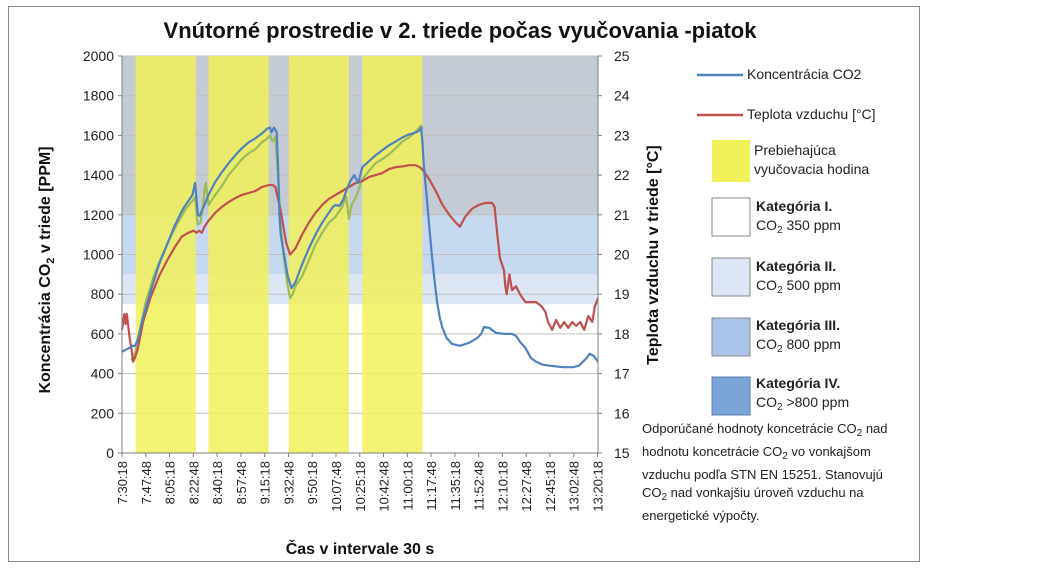 This screenshot has width=1042, height=588. What do you see at coordinates (622, 215) in the screenshot?
I see `y-right-tick-label: 21` at bounding box center [622, 215].